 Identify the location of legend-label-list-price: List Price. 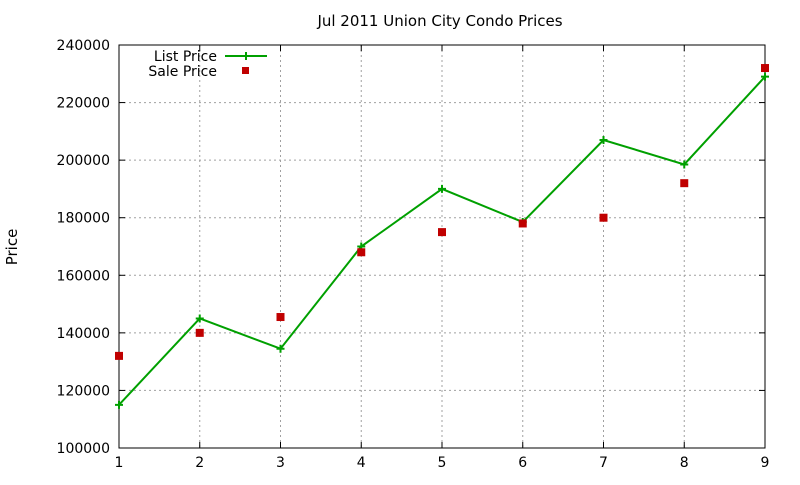
(185, 57).